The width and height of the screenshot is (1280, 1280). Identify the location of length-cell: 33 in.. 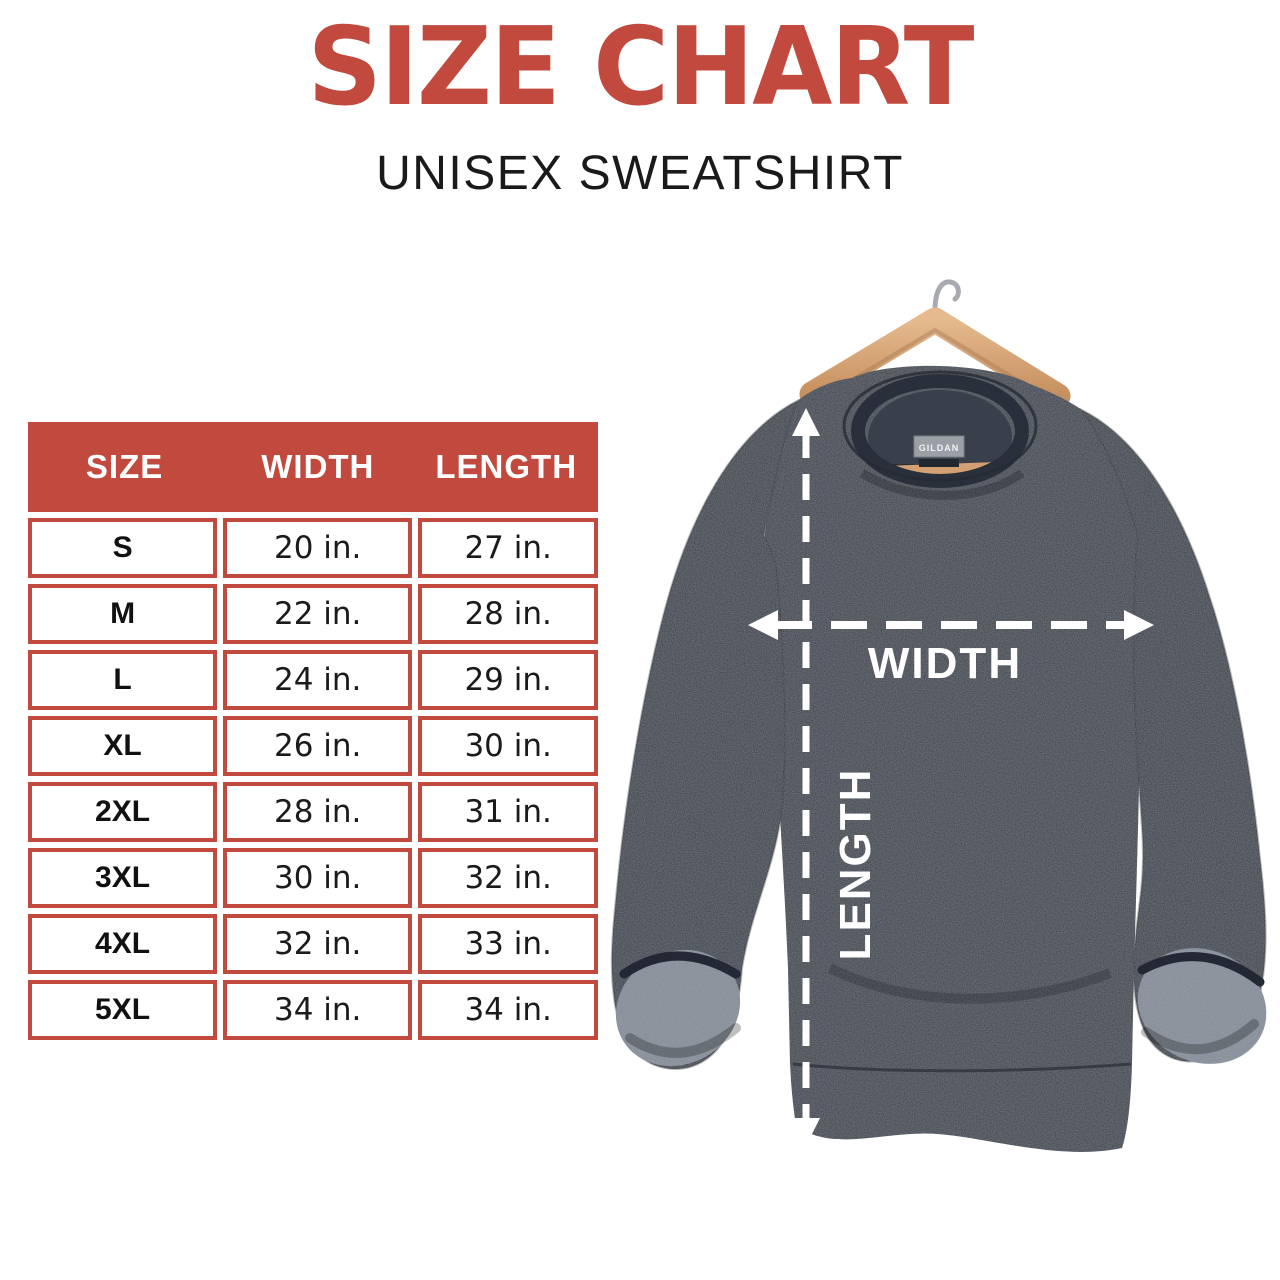
(508, 944).